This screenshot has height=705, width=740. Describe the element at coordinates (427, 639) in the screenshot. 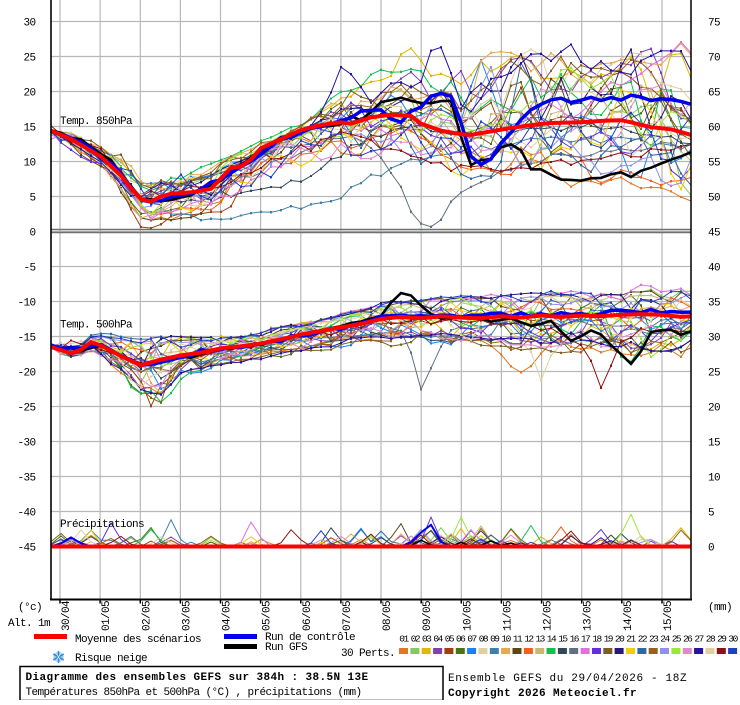

I see `svg-text: 03` at that location.